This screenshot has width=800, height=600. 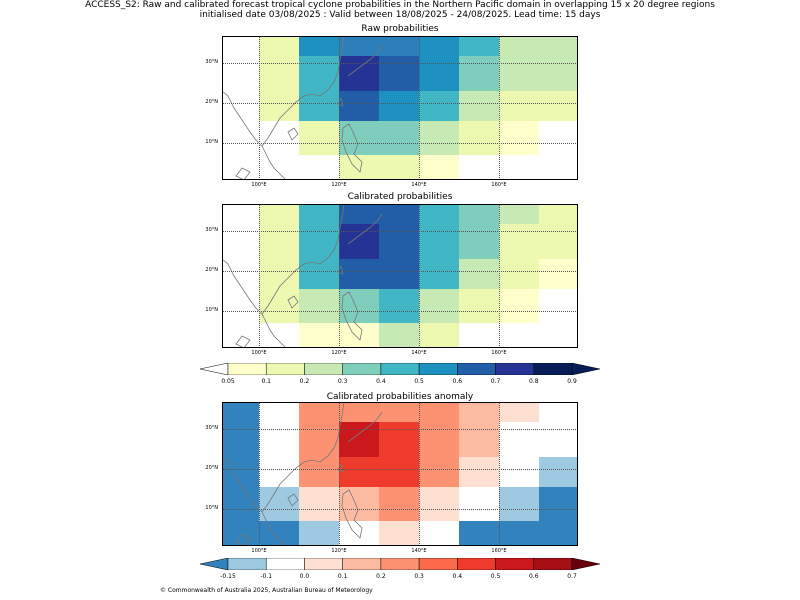 I want to click on anomaly-colorbar, so click(x=400, y=564).